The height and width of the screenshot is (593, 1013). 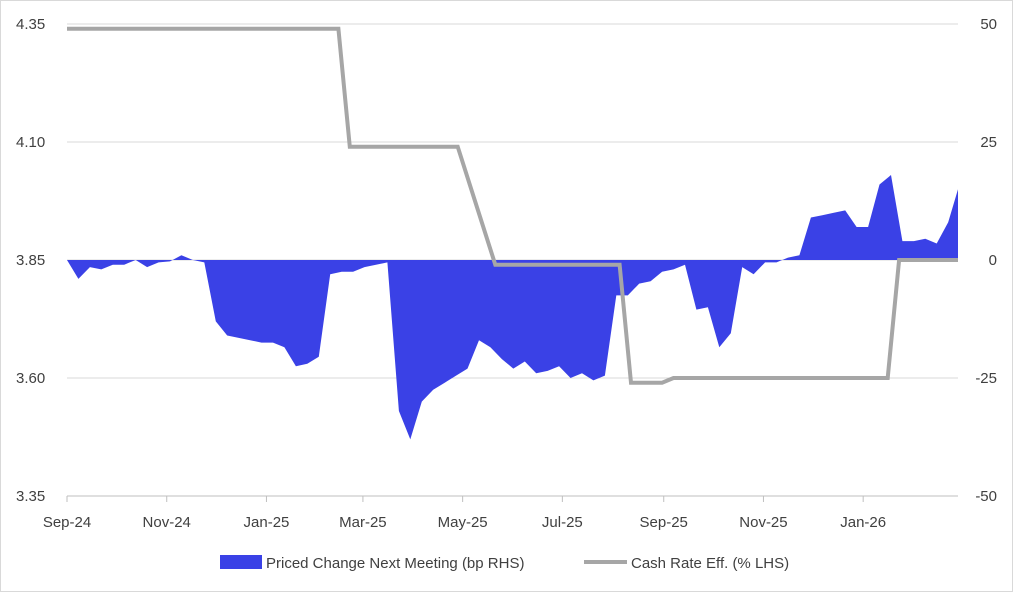 What do you see at coordinates (986, 378) in the screenshot?
I see `y-right-tick-label: -25` at bounding box center [986, 378].